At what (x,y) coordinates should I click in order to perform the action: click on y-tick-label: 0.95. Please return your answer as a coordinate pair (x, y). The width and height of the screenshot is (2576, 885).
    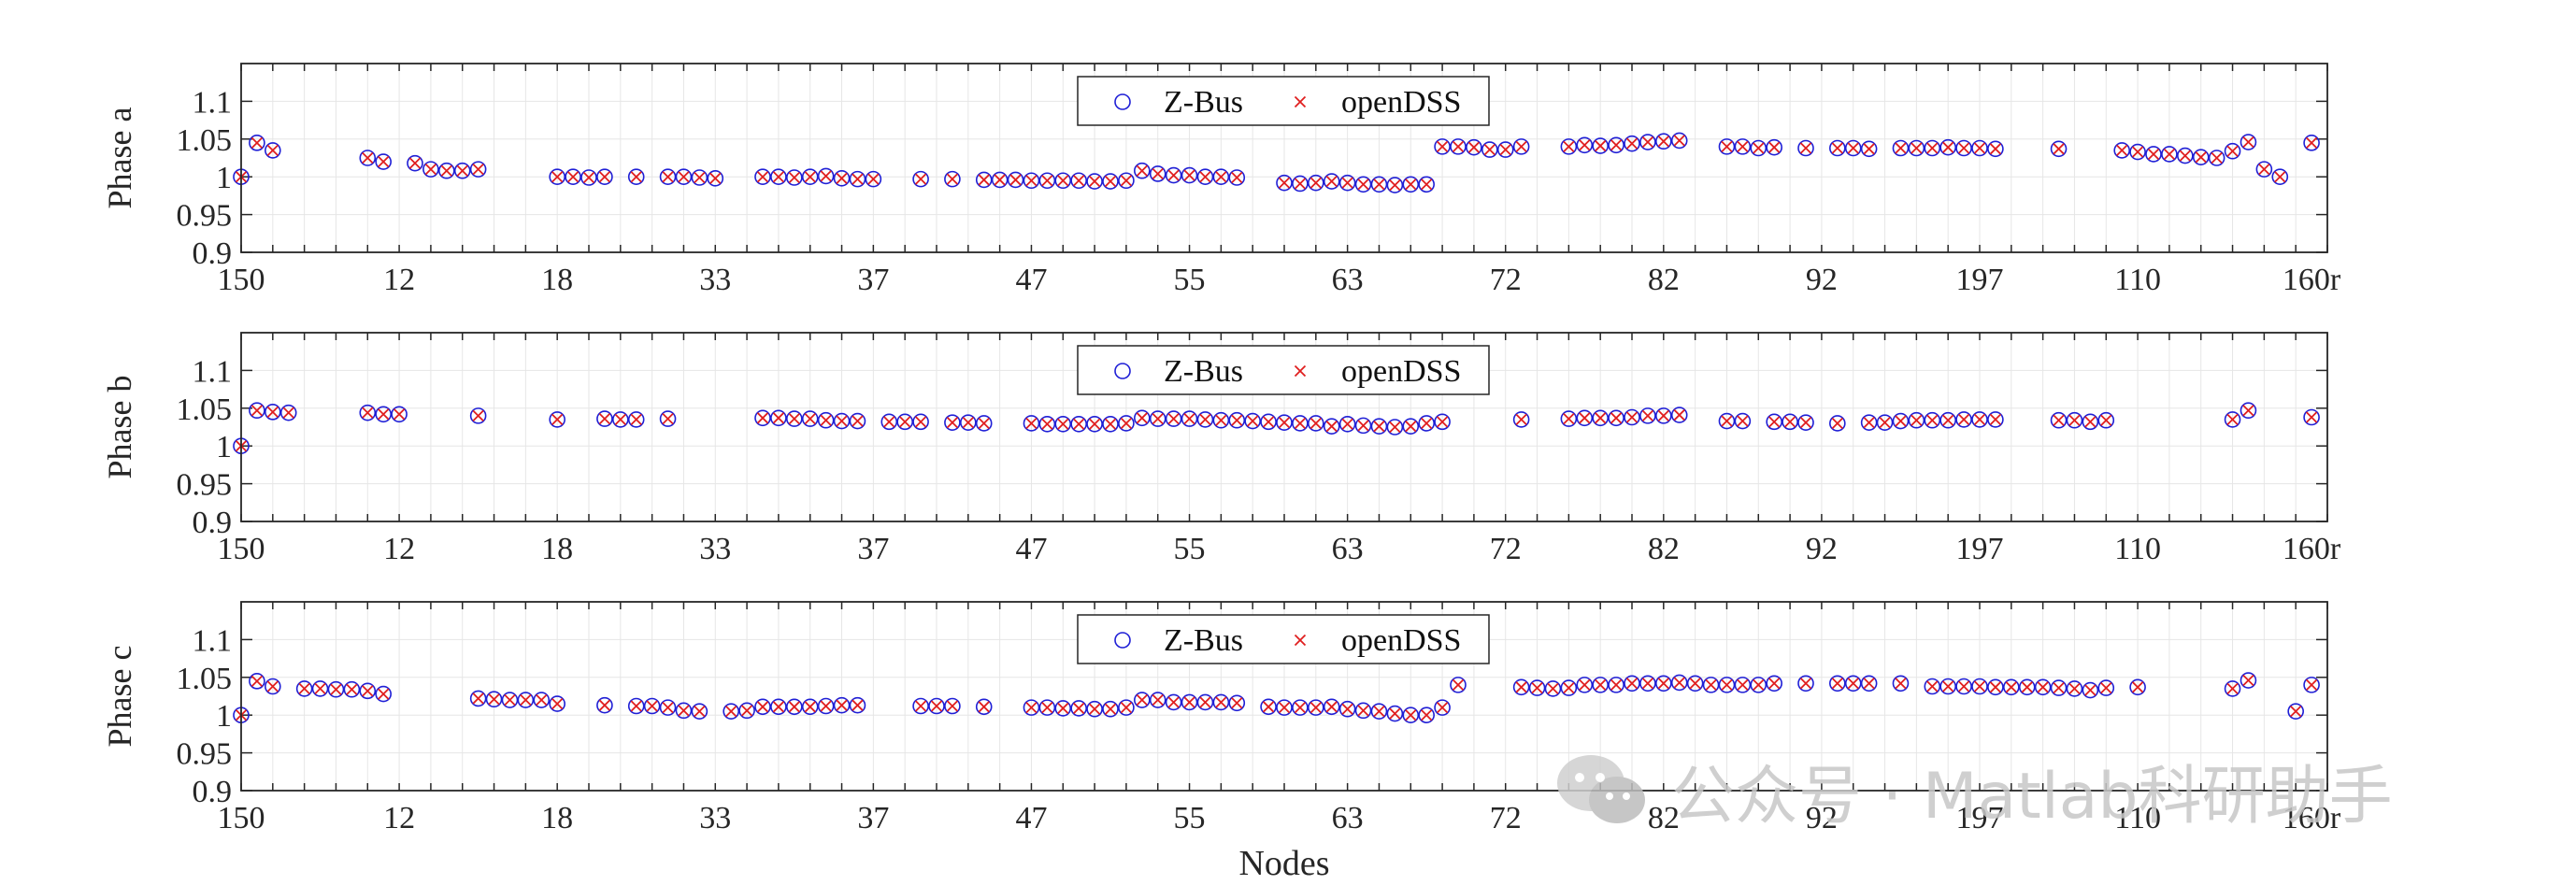
    Looking at the image, I should click on (205, 485).